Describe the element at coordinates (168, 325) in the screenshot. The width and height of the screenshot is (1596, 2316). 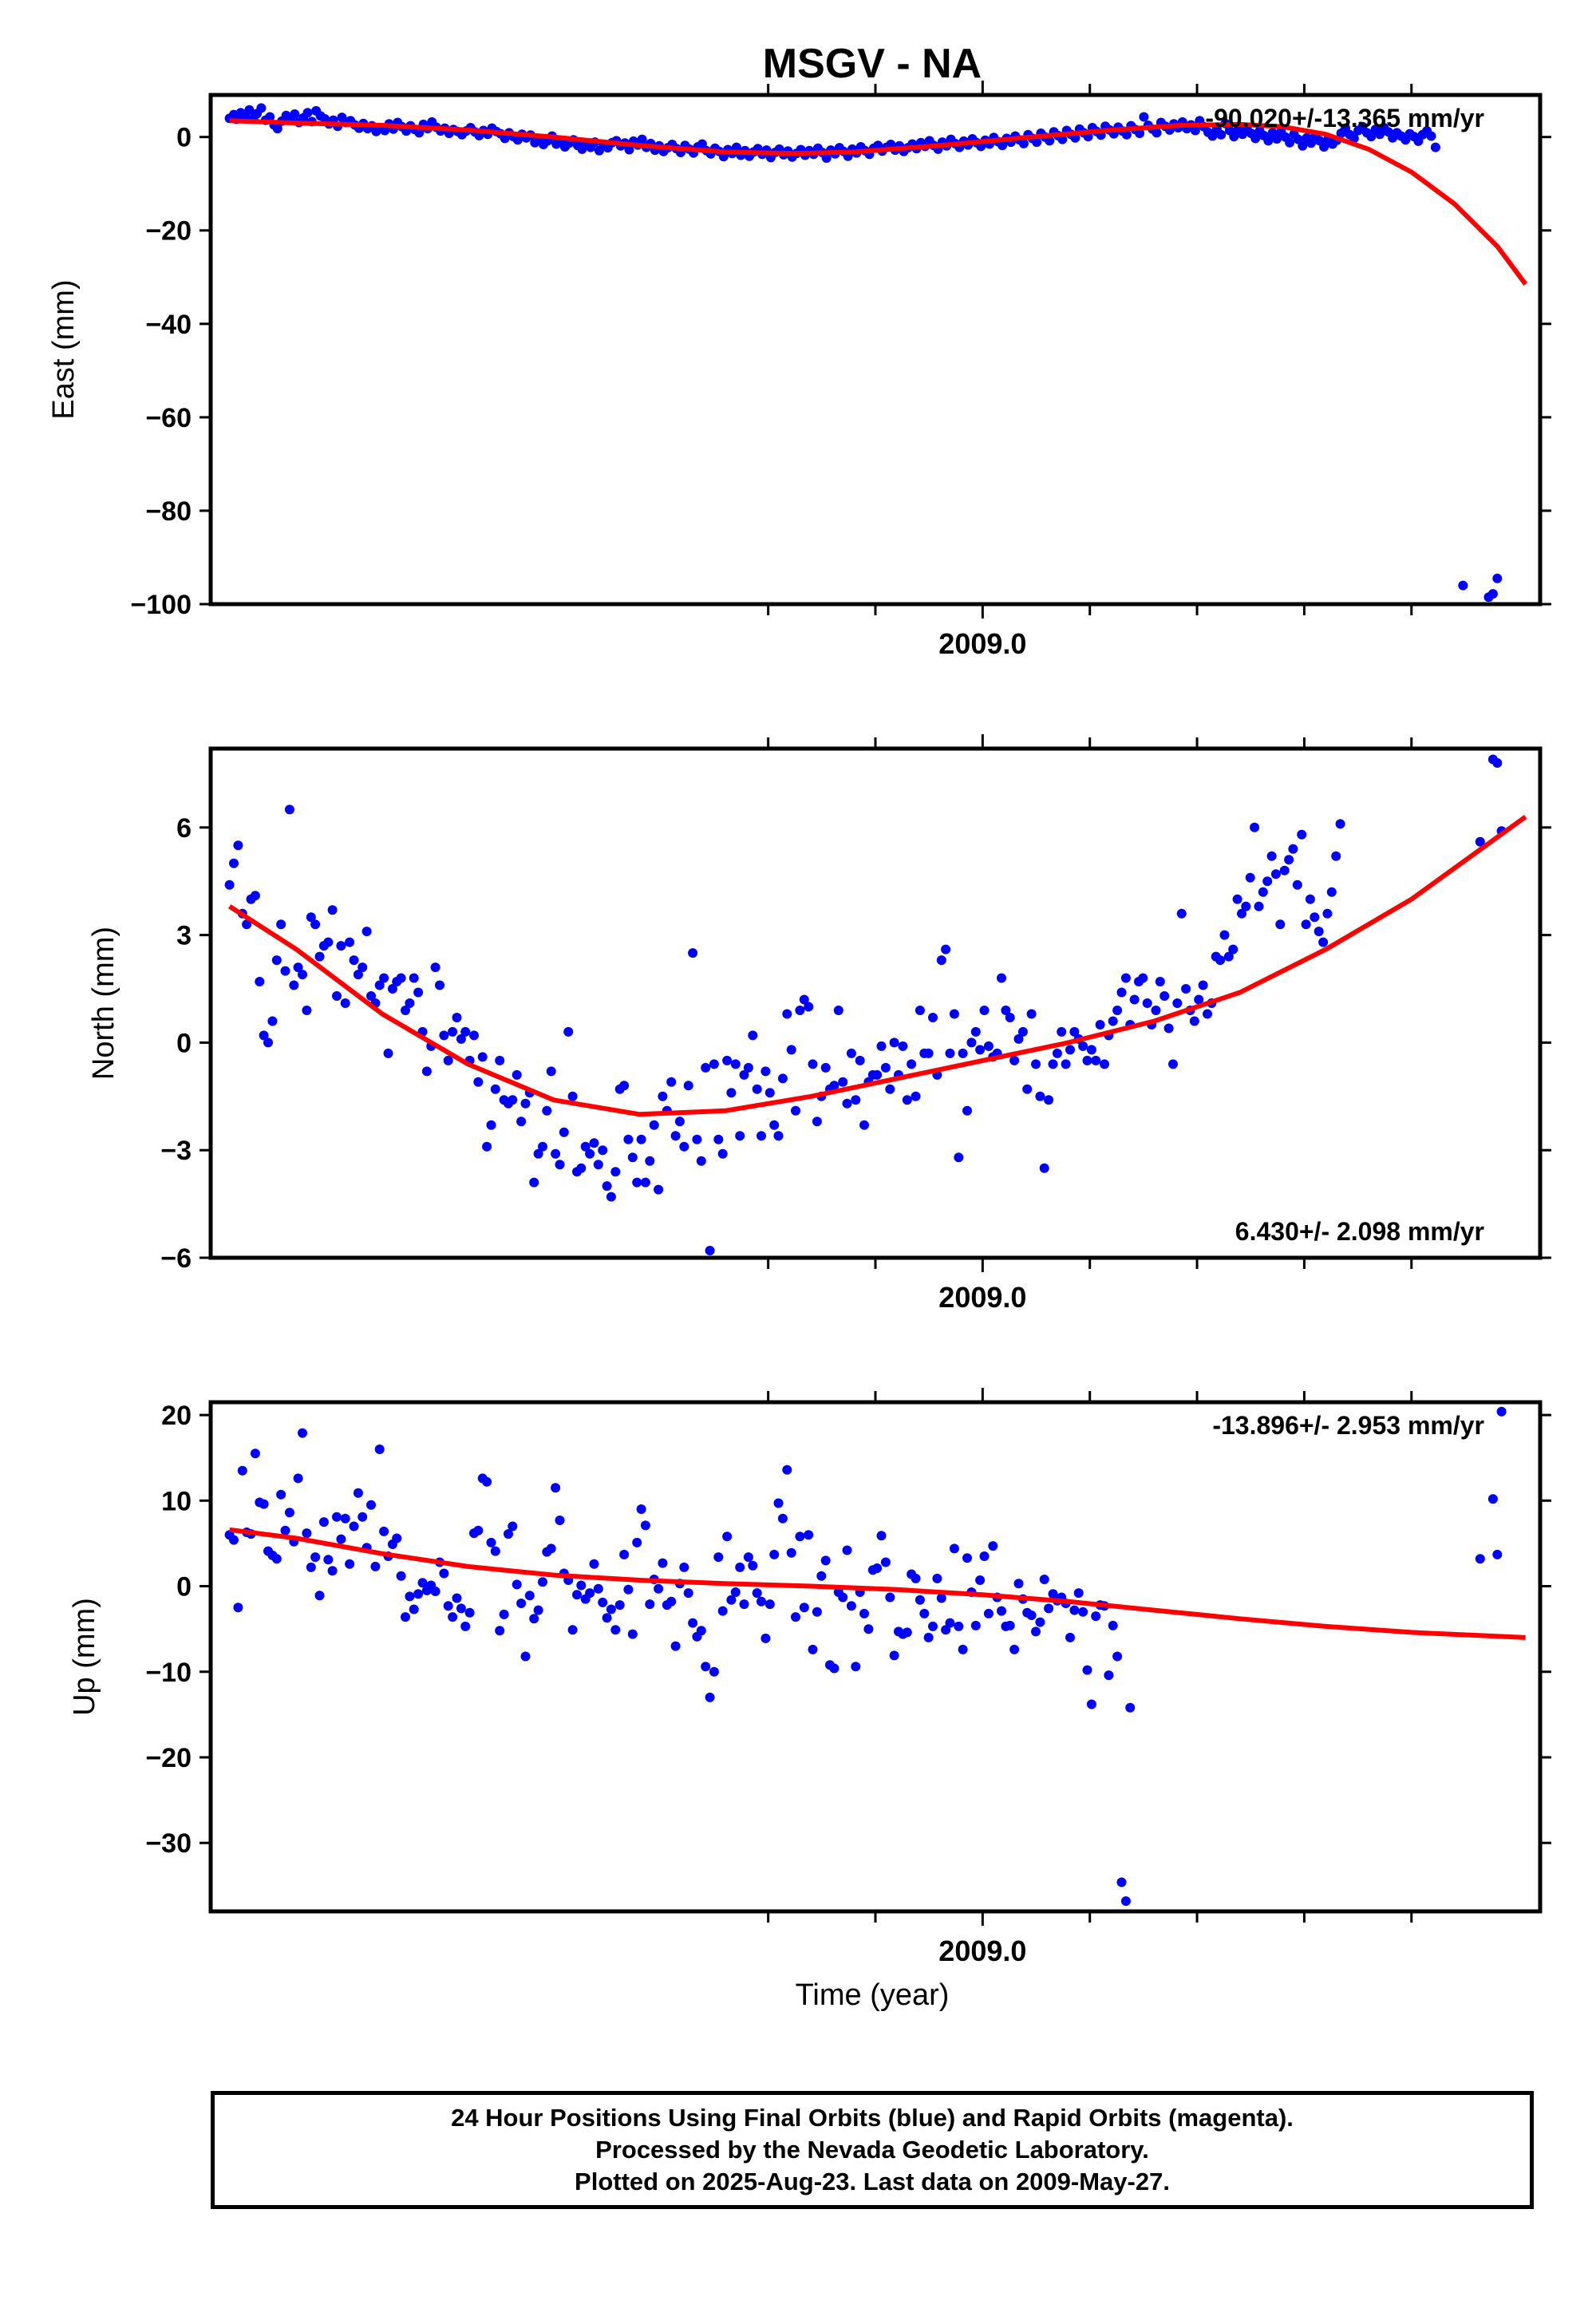
I see `y-tick-label: −40` at that location.